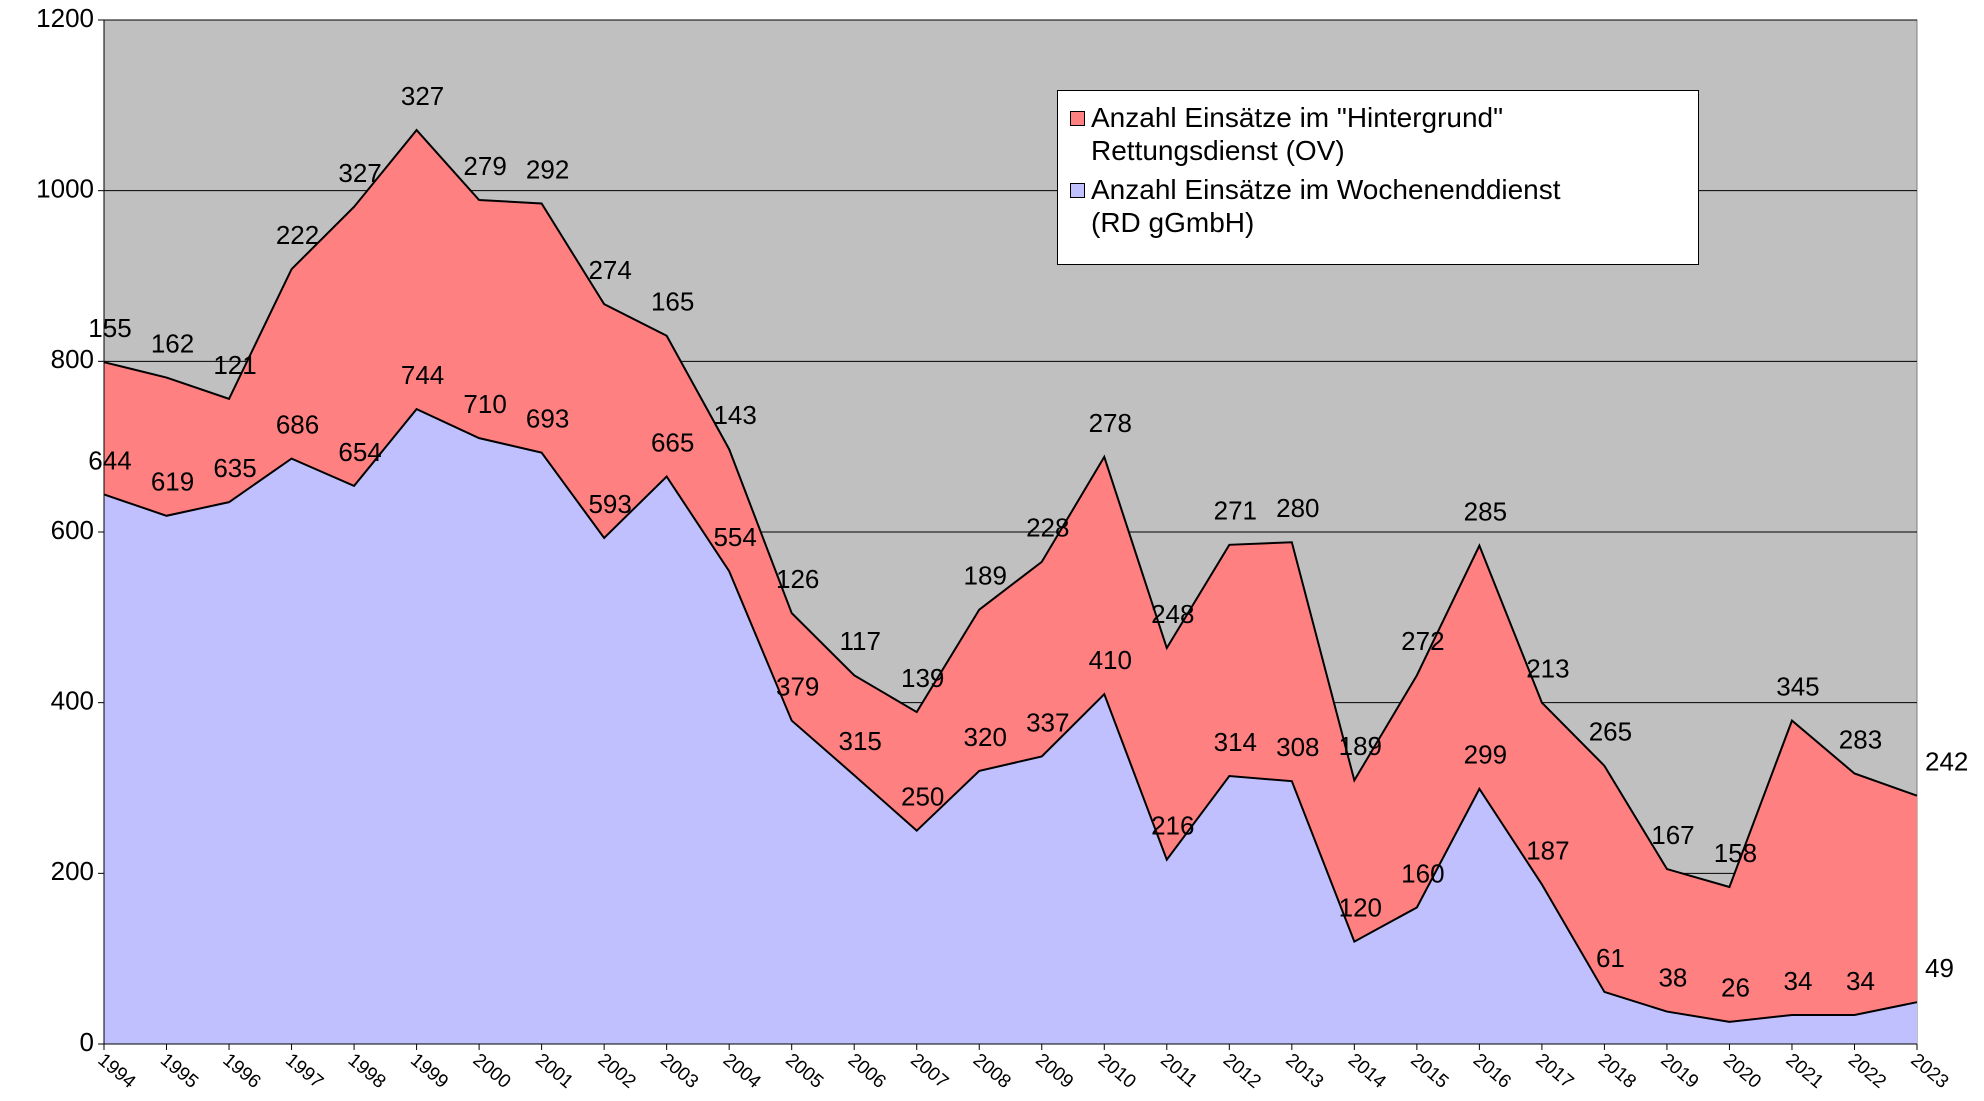 This screenshot has height=1101, width=1984. Describe the element at coordinates (1422, 641) in the screenshot. I see `data-label: 272` at that location.